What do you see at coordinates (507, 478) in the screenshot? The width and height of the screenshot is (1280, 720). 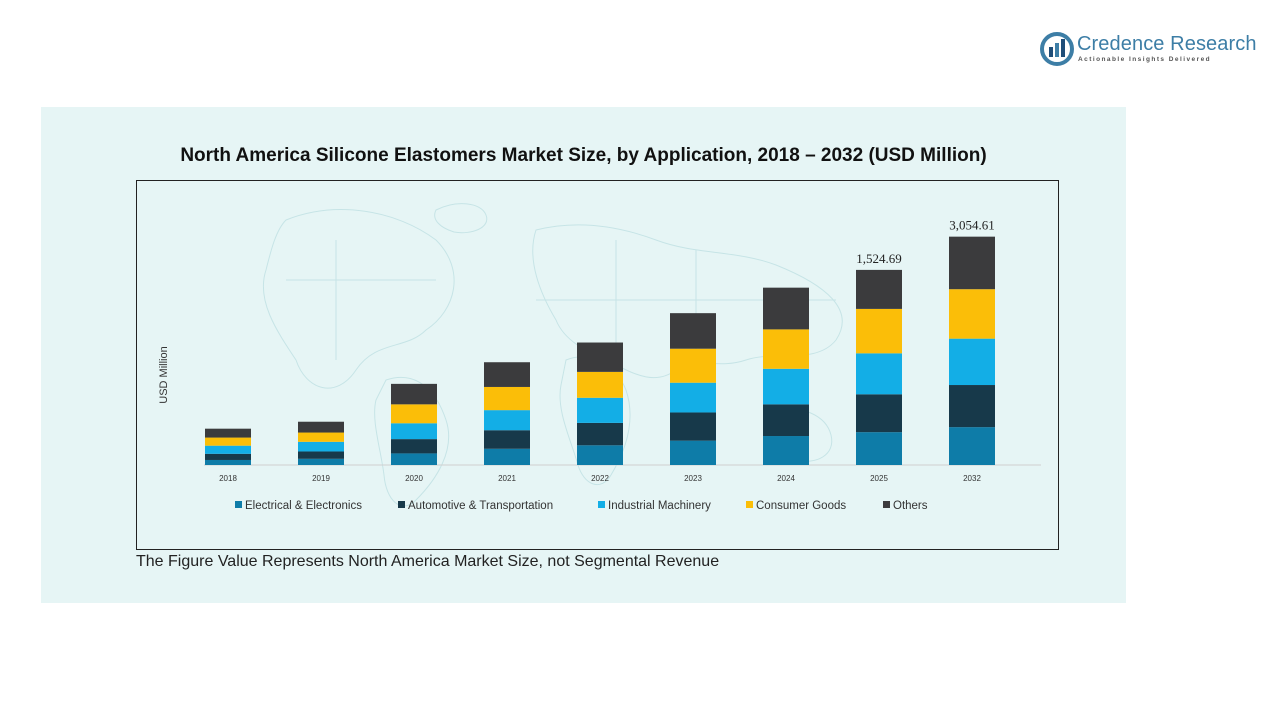 I see `x-tick-label: 2021` at bounding box center [507, 478].